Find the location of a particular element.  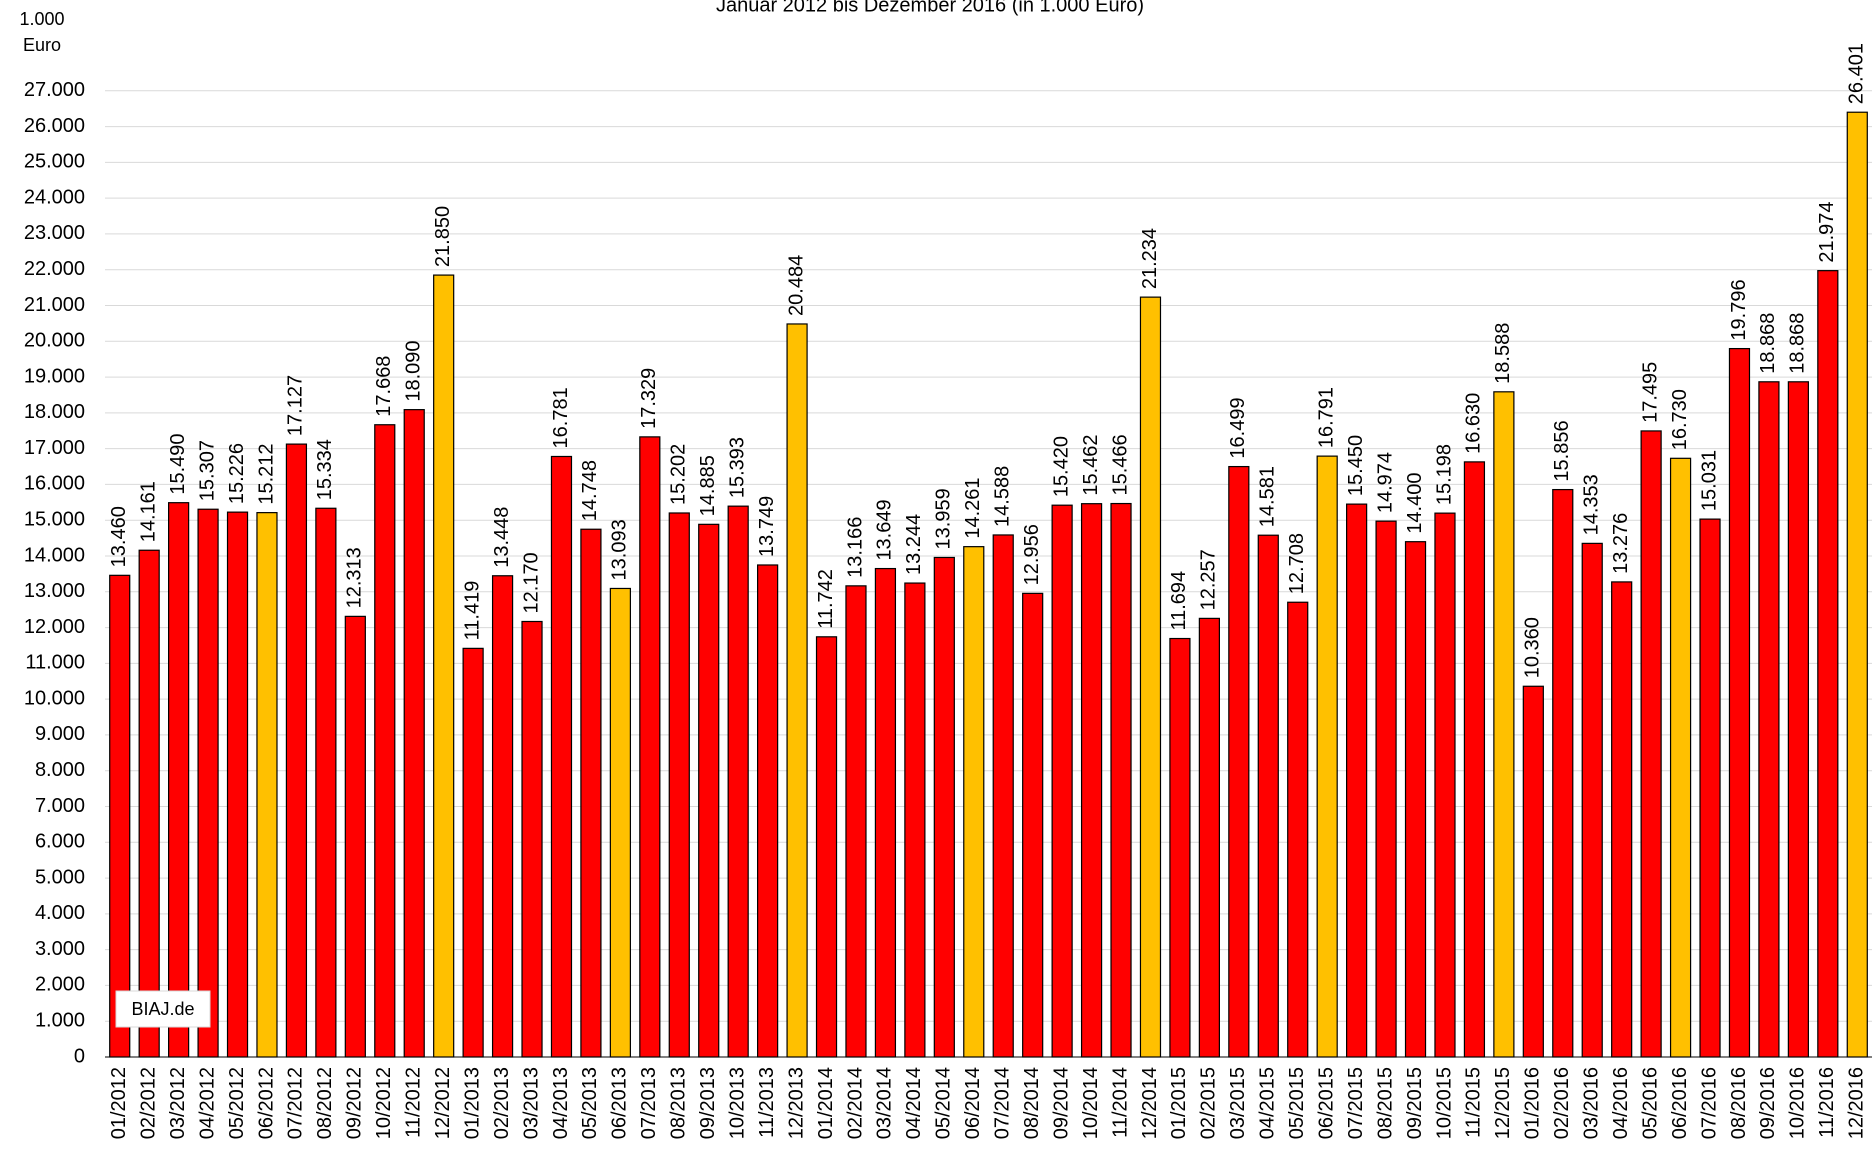

data-label: 16.730 is located at coordinates (1680, 419).